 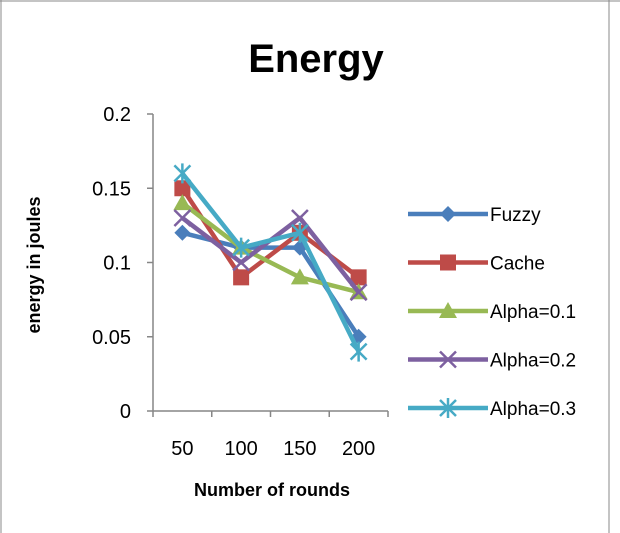 What do you see at coordinates (240, 449) in the screenshot?
I see `x-tick-label: 100` at bounding box center [240, 449].